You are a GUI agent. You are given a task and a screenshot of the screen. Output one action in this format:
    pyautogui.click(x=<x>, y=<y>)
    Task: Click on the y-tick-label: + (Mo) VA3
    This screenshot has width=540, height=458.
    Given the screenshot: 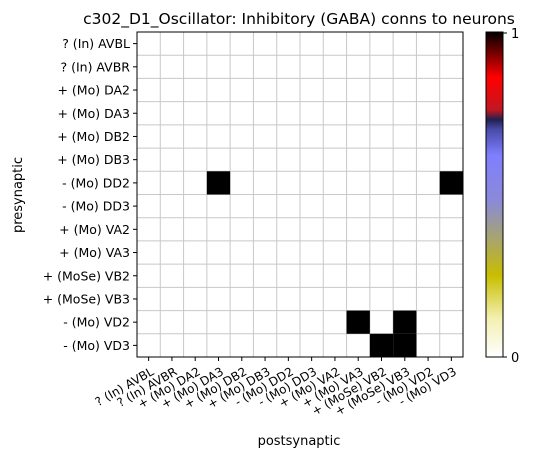 What is the action you would take?
    pyautogui.click(x=94, y=252)
    